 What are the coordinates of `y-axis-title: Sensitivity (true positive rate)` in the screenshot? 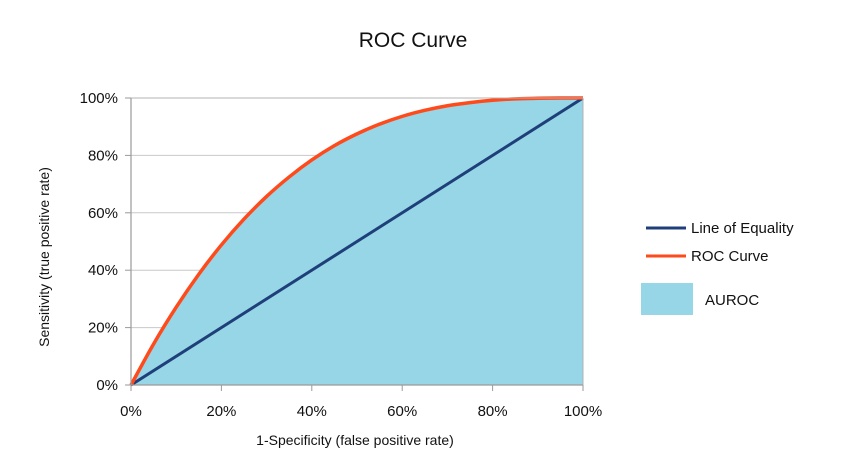 It's located at (44, 257).